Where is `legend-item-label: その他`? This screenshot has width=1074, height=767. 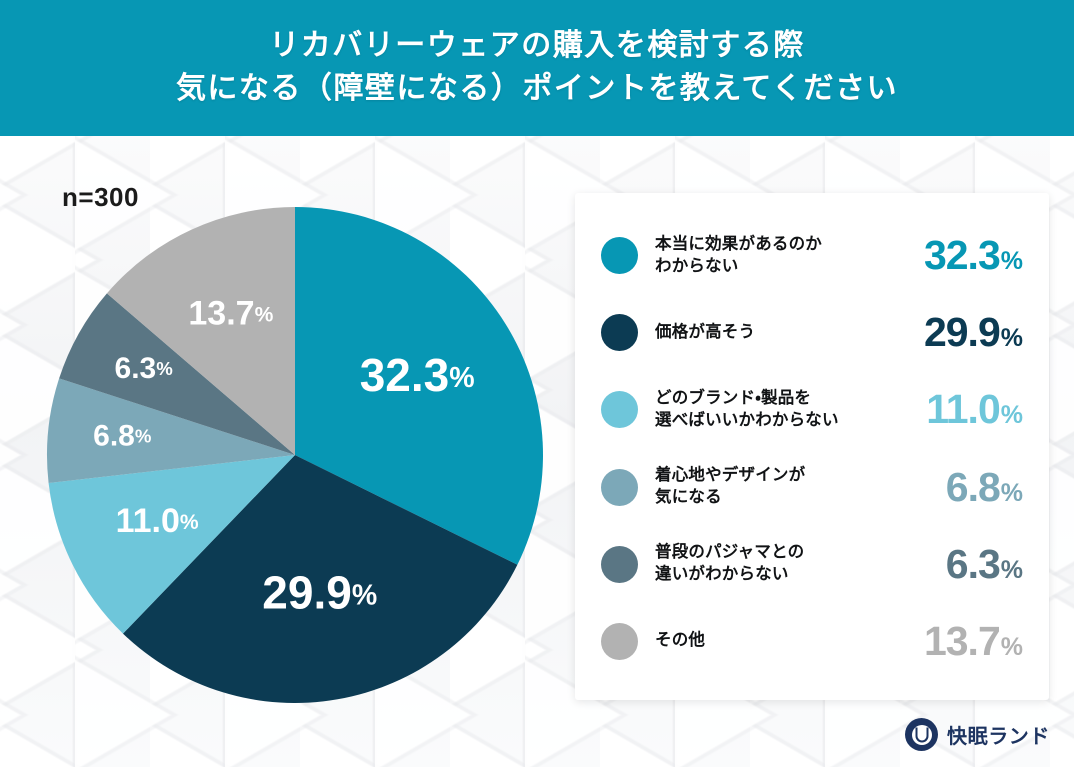 legend-item-label: その他 is located at coordinates (680, 640).